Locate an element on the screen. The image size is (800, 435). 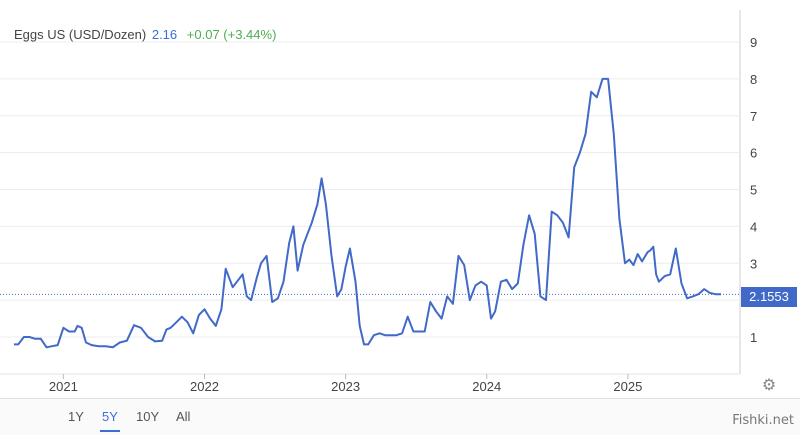
y-tick-label: 3 is located at coordinates (753, 263).